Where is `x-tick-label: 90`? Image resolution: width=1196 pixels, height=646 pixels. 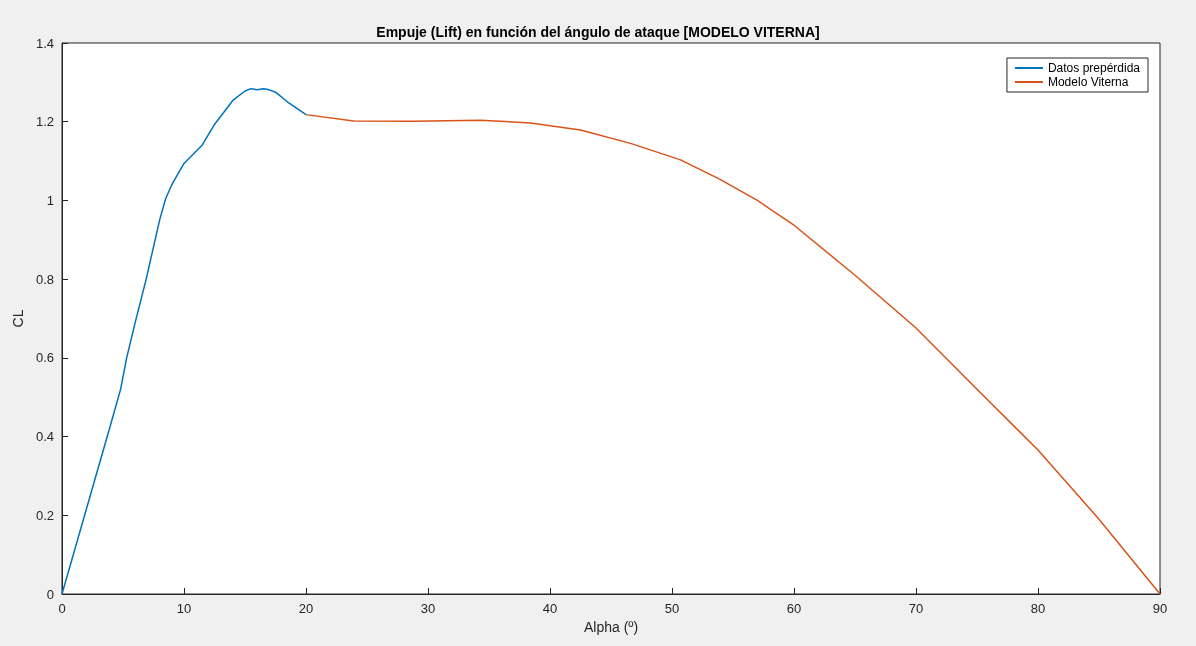
x-tick-label: 90 is located at coordinates (1160, 608).